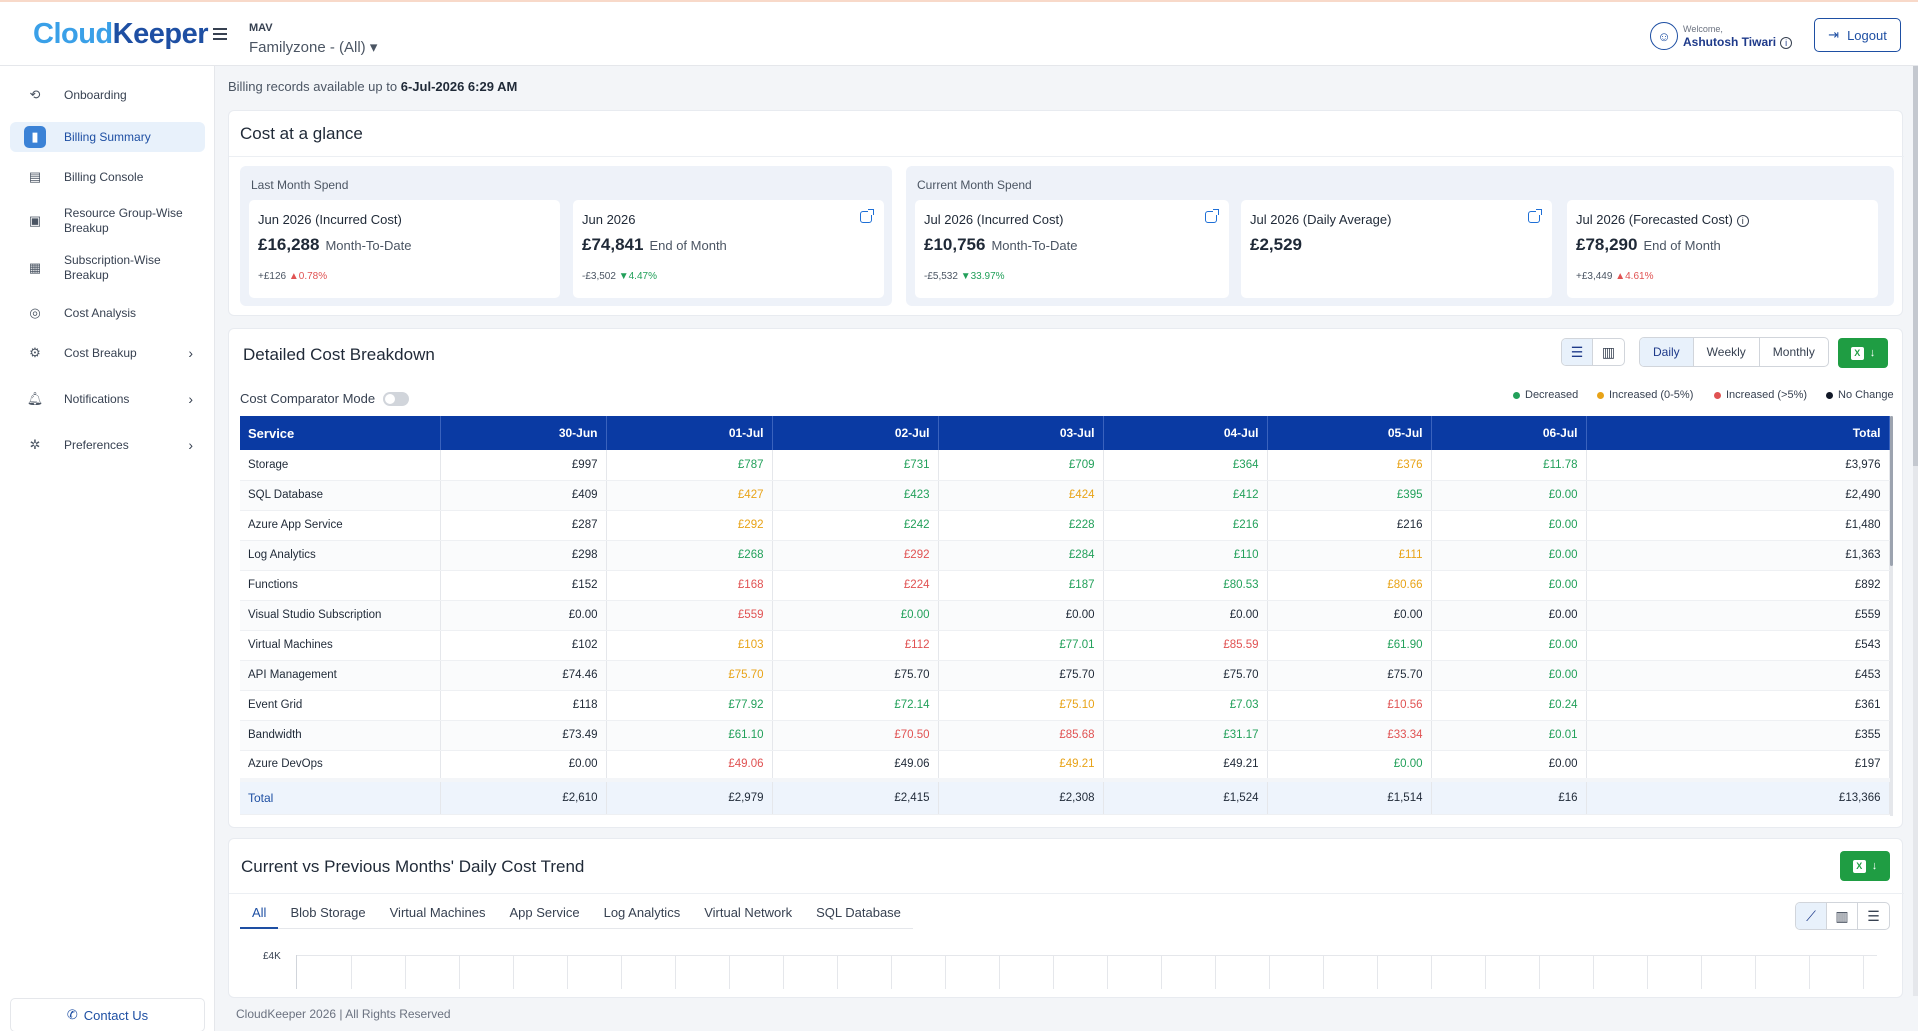 This screenshot has width=1918, height=1031. I want to click on sidebar-item-resource-group-breakup: ▣ Resource Group-Wise Breakup, so click(107, 221).